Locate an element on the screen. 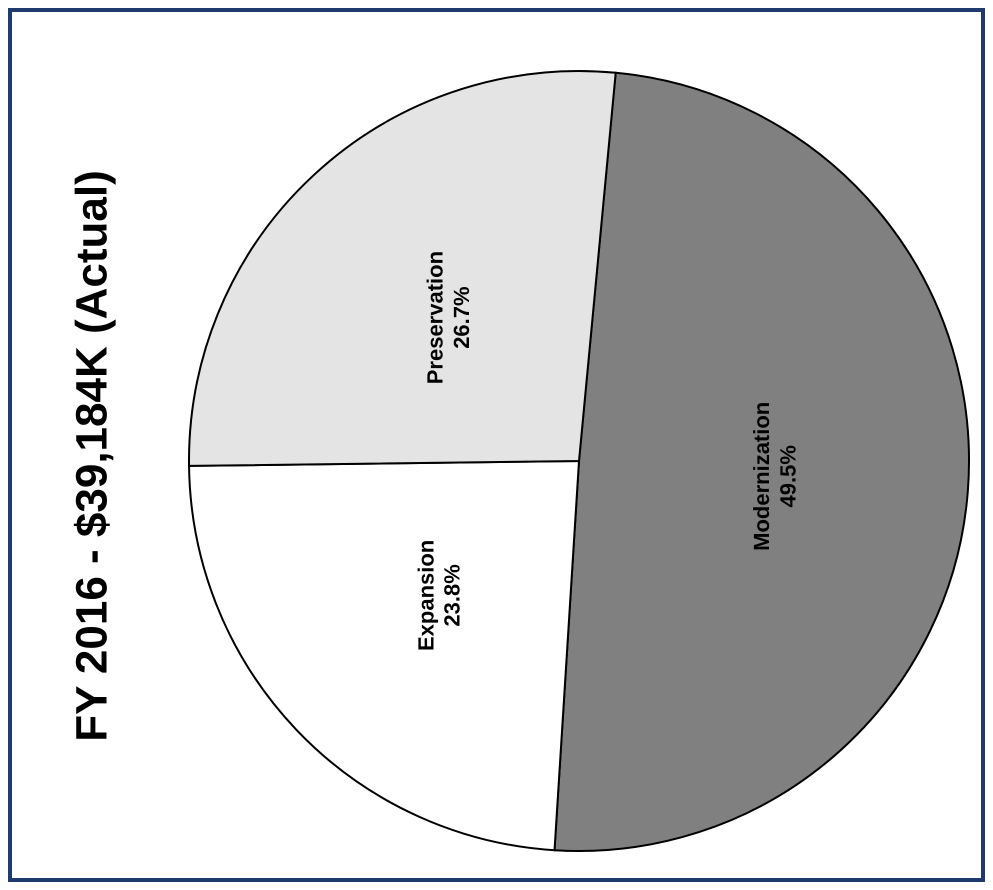 This screenshot has width=993, height=890. slice-label: Modernization is located at coordinates (761, 476).